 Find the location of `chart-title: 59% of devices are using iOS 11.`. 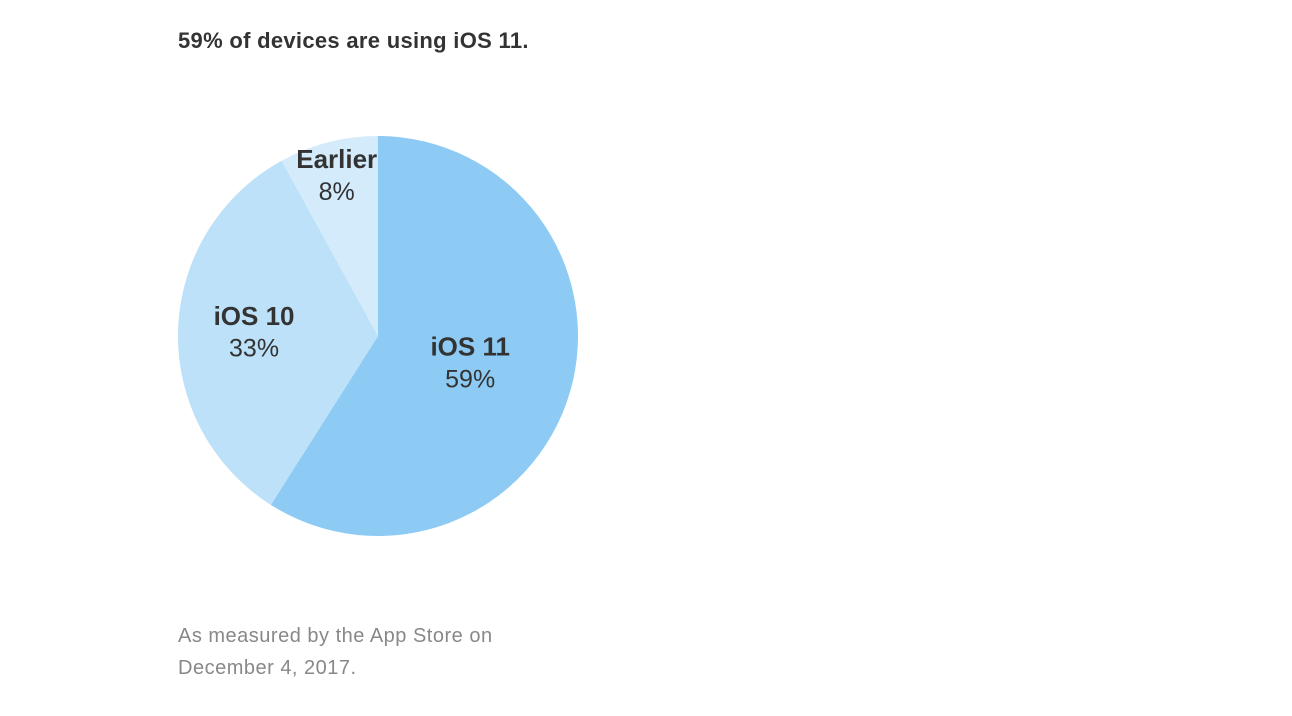

chart-title: 59% of devices are using iOS 11. is located at coordinates (353, 40).